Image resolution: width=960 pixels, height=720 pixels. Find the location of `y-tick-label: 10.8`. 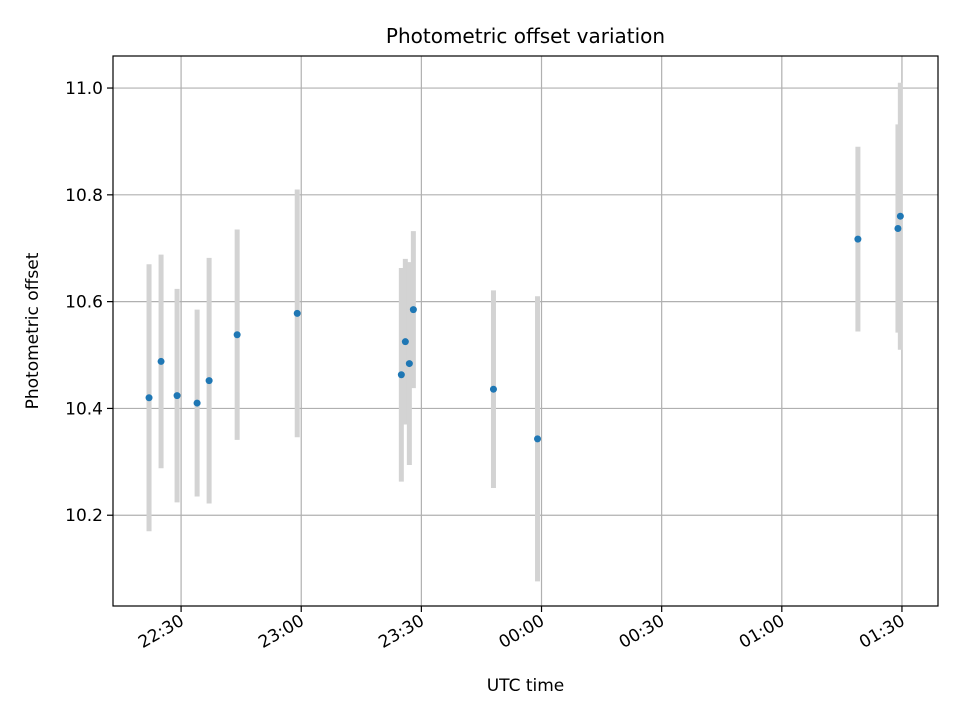

y-tick-label: 10.8 is located at coordinates (84, 196).